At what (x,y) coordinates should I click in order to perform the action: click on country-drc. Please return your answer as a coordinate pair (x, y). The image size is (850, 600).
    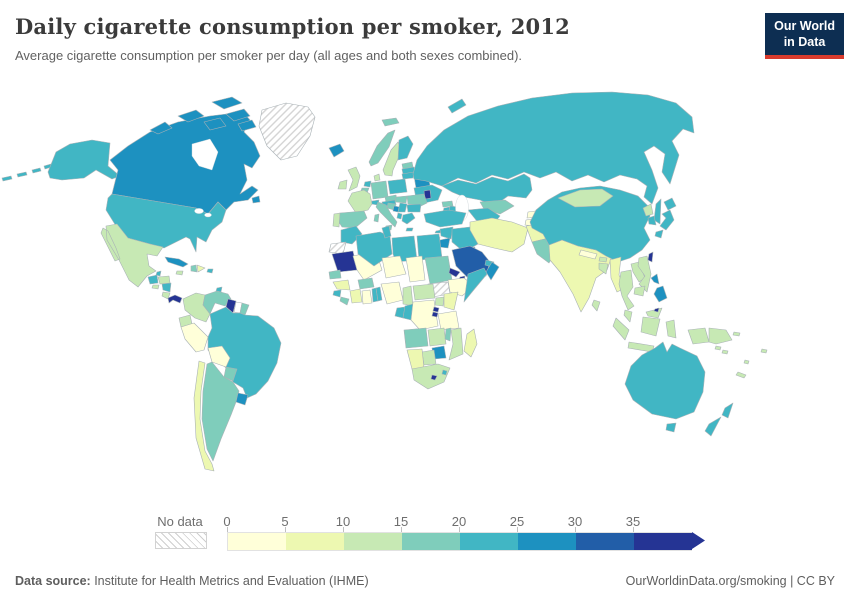
    Looking at the image, I should click on (424, 315).